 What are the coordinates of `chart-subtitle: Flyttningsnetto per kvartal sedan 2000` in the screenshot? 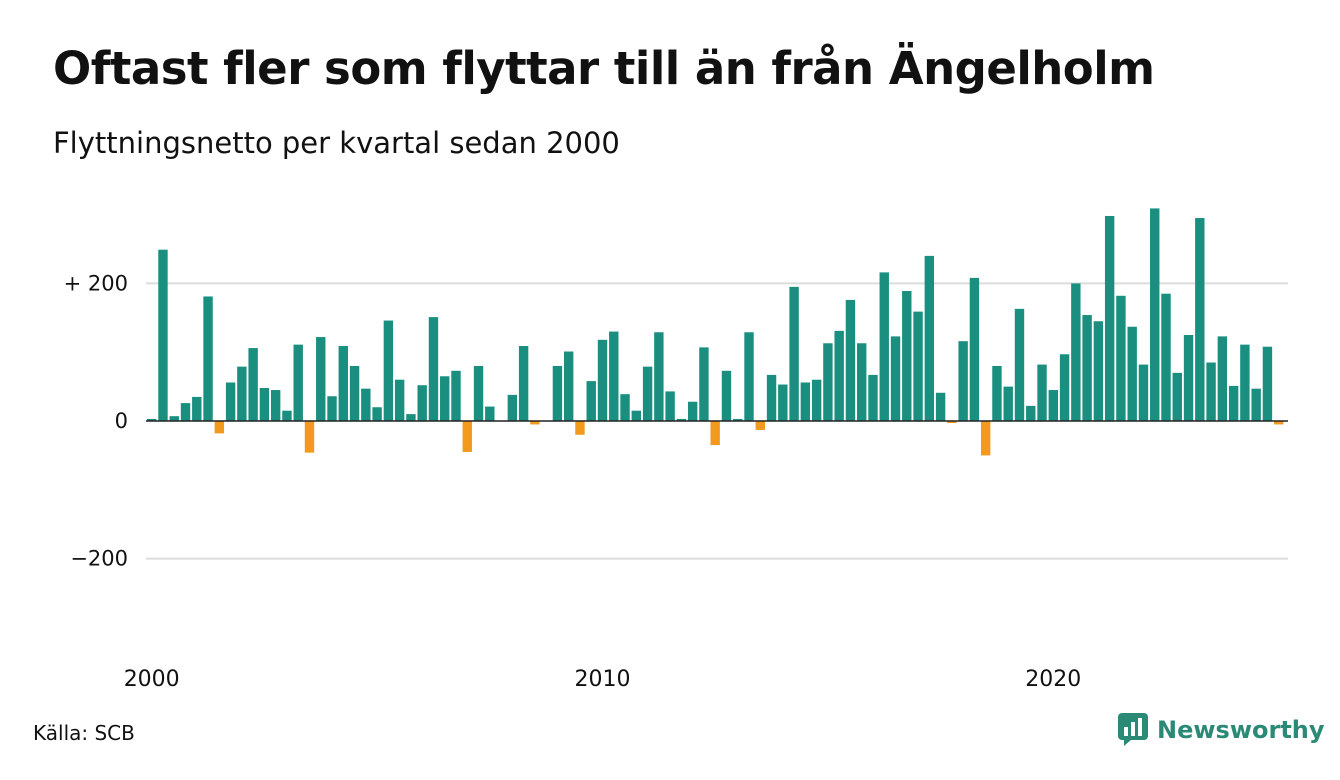 It's located at (336, 143).